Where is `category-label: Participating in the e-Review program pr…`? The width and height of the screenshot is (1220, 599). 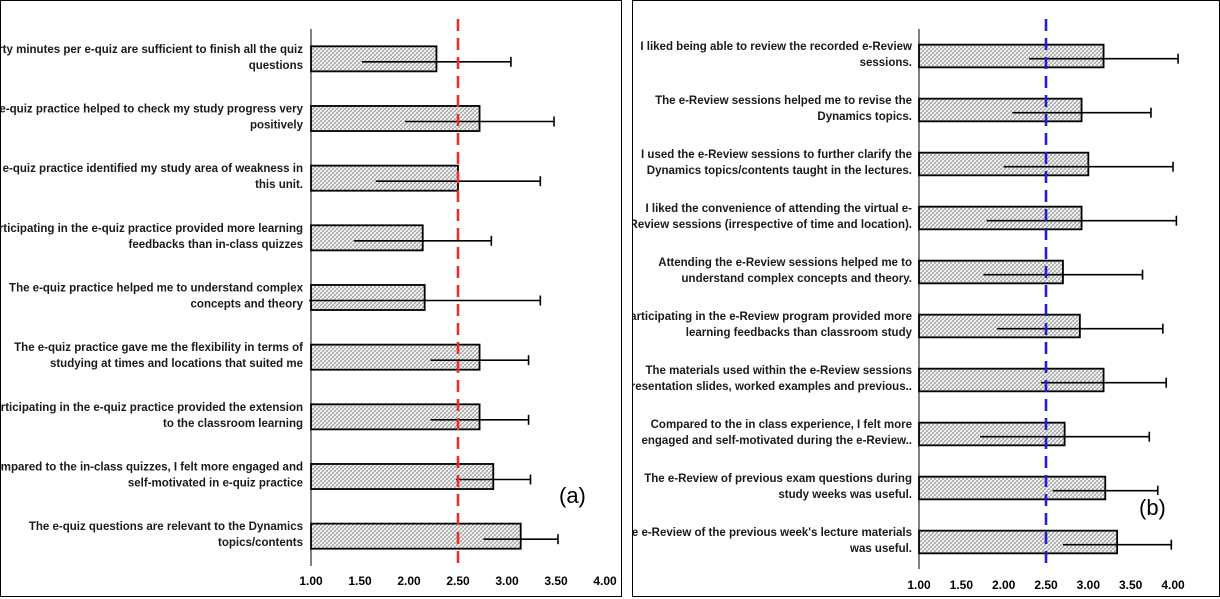
category-label: Participating in the e-Review program pr… is located at coordinates (773, 325).